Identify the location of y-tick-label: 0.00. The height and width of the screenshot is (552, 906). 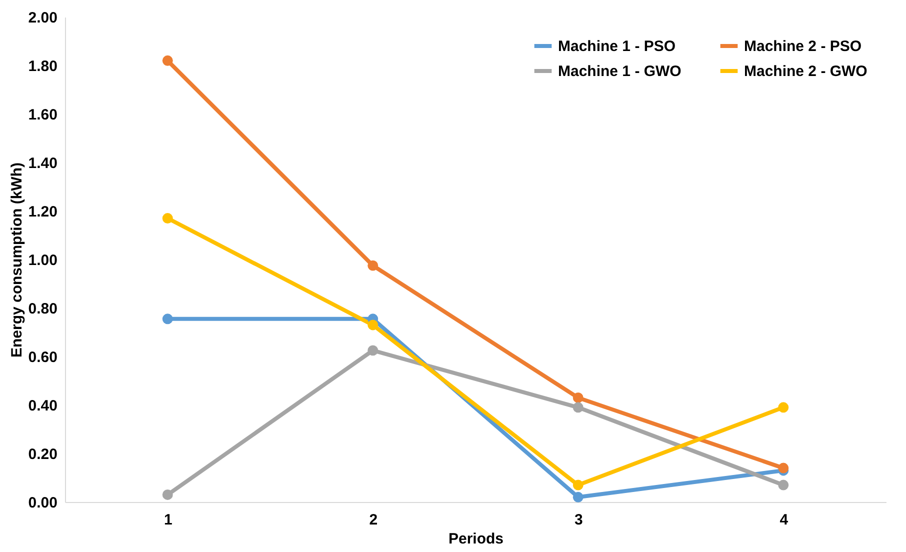
(43, 503).